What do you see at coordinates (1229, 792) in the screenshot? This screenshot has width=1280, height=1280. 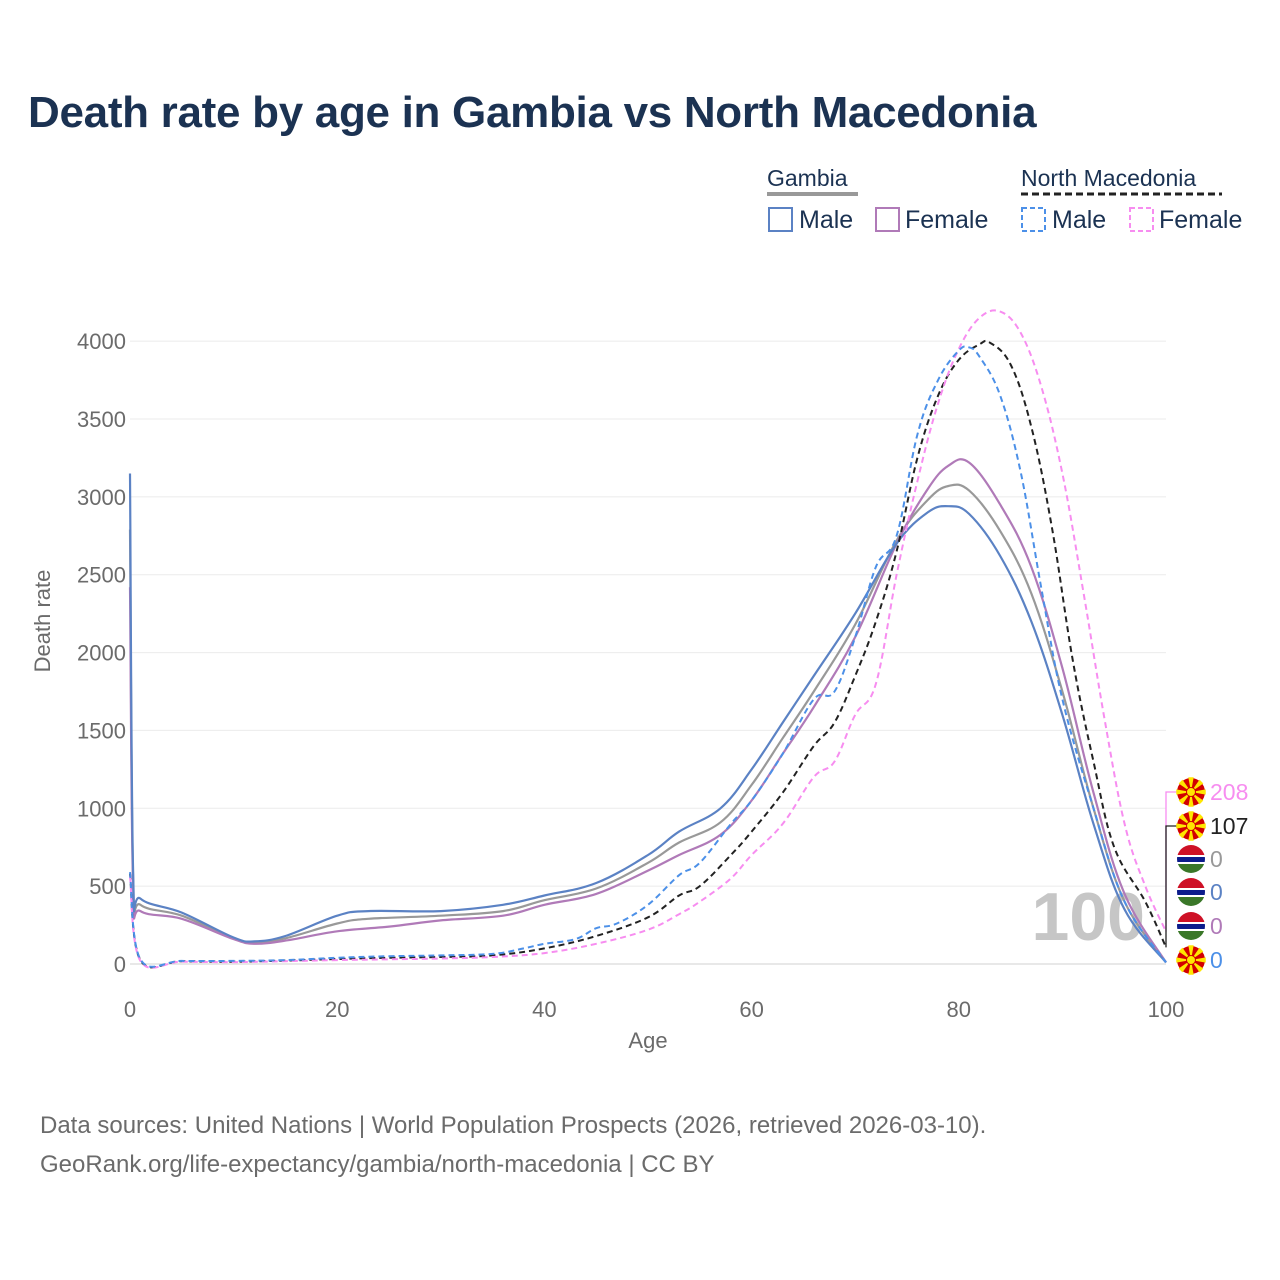 I see `end-label-north-macedonia-female: 208` at bounding box center [1229, 792].